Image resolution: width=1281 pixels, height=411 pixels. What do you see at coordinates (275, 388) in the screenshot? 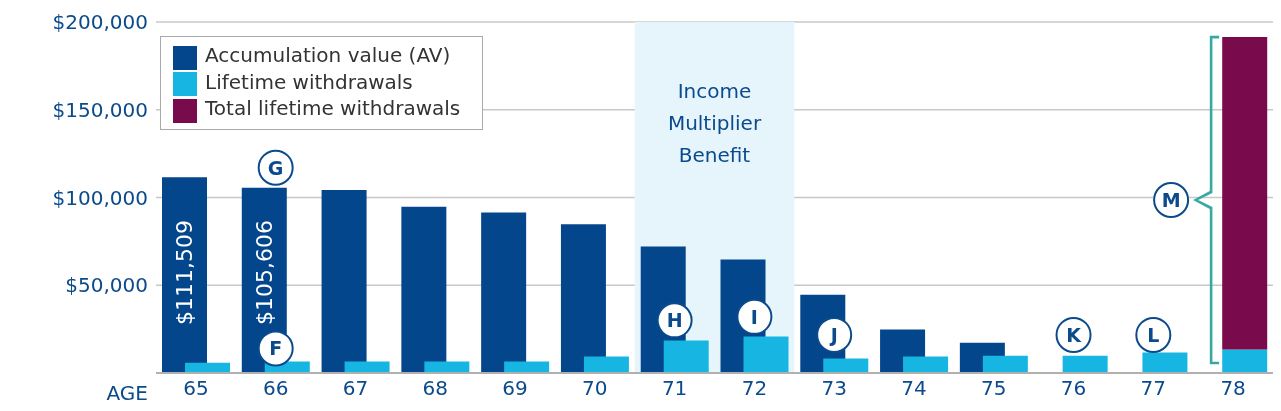
I see `x-tick-label: 66` at bounding box center [275, 388].